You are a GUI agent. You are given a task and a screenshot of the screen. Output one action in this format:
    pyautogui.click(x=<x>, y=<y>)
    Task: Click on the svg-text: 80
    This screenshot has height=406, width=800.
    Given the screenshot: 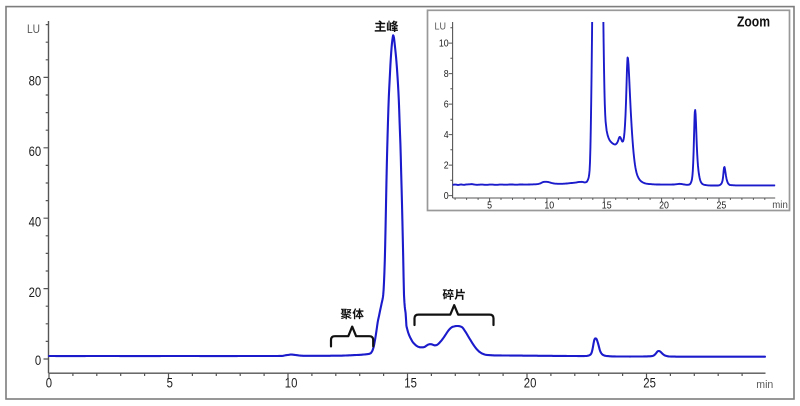 What is the action you would take?
    pyautogui.click(x=35, y=81)
    